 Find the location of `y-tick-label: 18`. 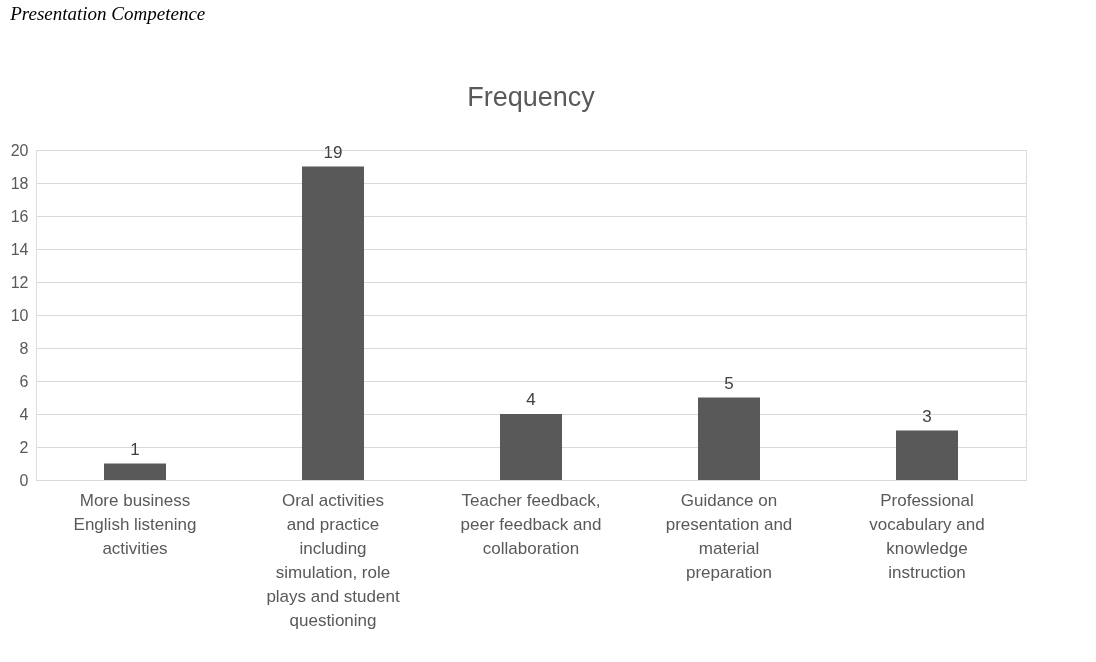

y-tick-label: 18 is located at coordinates (19, 183).